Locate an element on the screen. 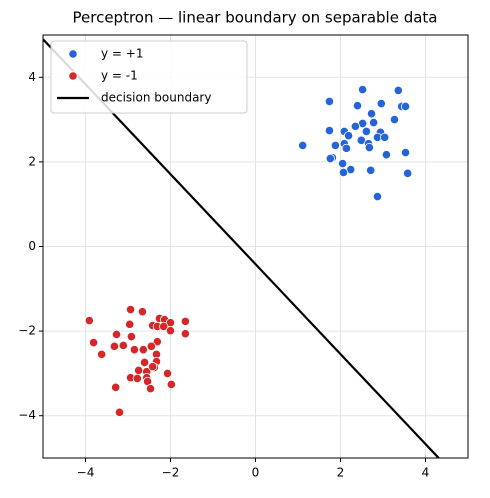  x-tick-label: −4 is located at coordinates (86, 473).